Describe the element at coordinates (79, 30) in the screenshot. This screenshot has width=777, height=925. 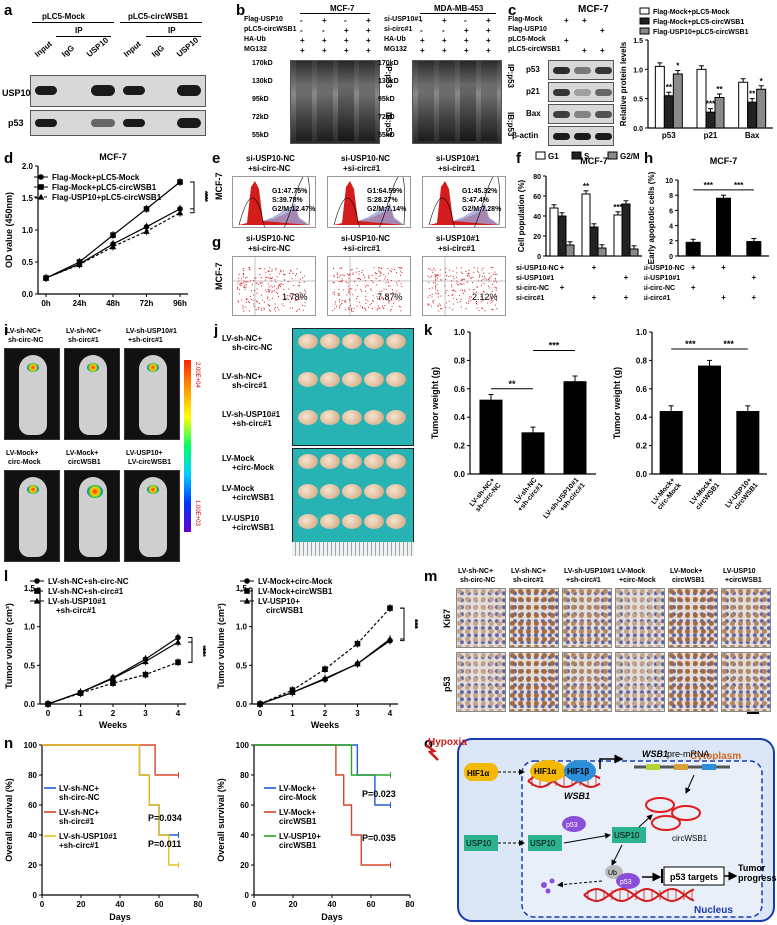
I see `ip-label-1: IP` at that location.